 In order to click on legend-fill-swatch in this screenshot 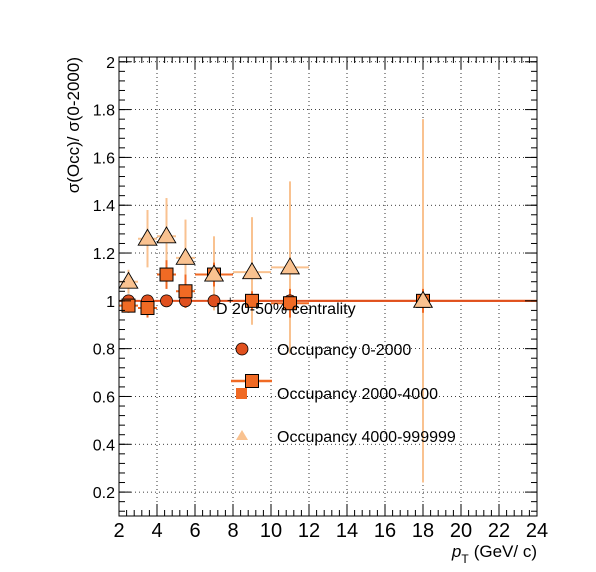, I will do `click(241, 393)`.